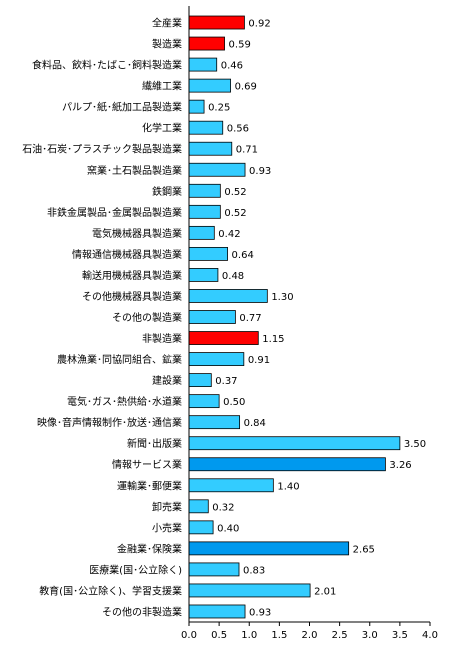 Image resolution: width=455 pixels, height=646 pixels. I want to click on category-label: 小売業, so click(167, 527).